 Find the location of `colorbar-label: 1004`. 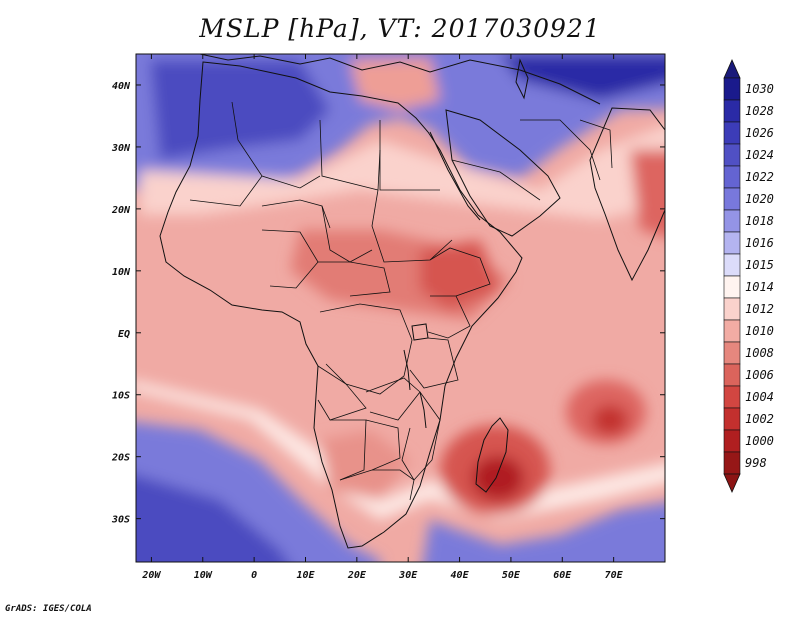

colorbar-label: 1004 is located at coordinates (759, 397).